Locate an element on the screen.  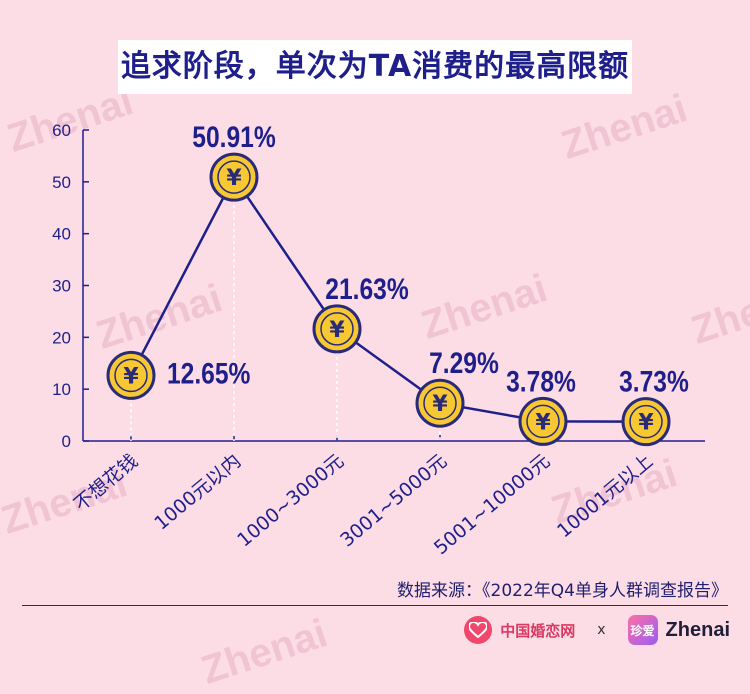
heart-logo-icon is located at coordinates (478, 630).